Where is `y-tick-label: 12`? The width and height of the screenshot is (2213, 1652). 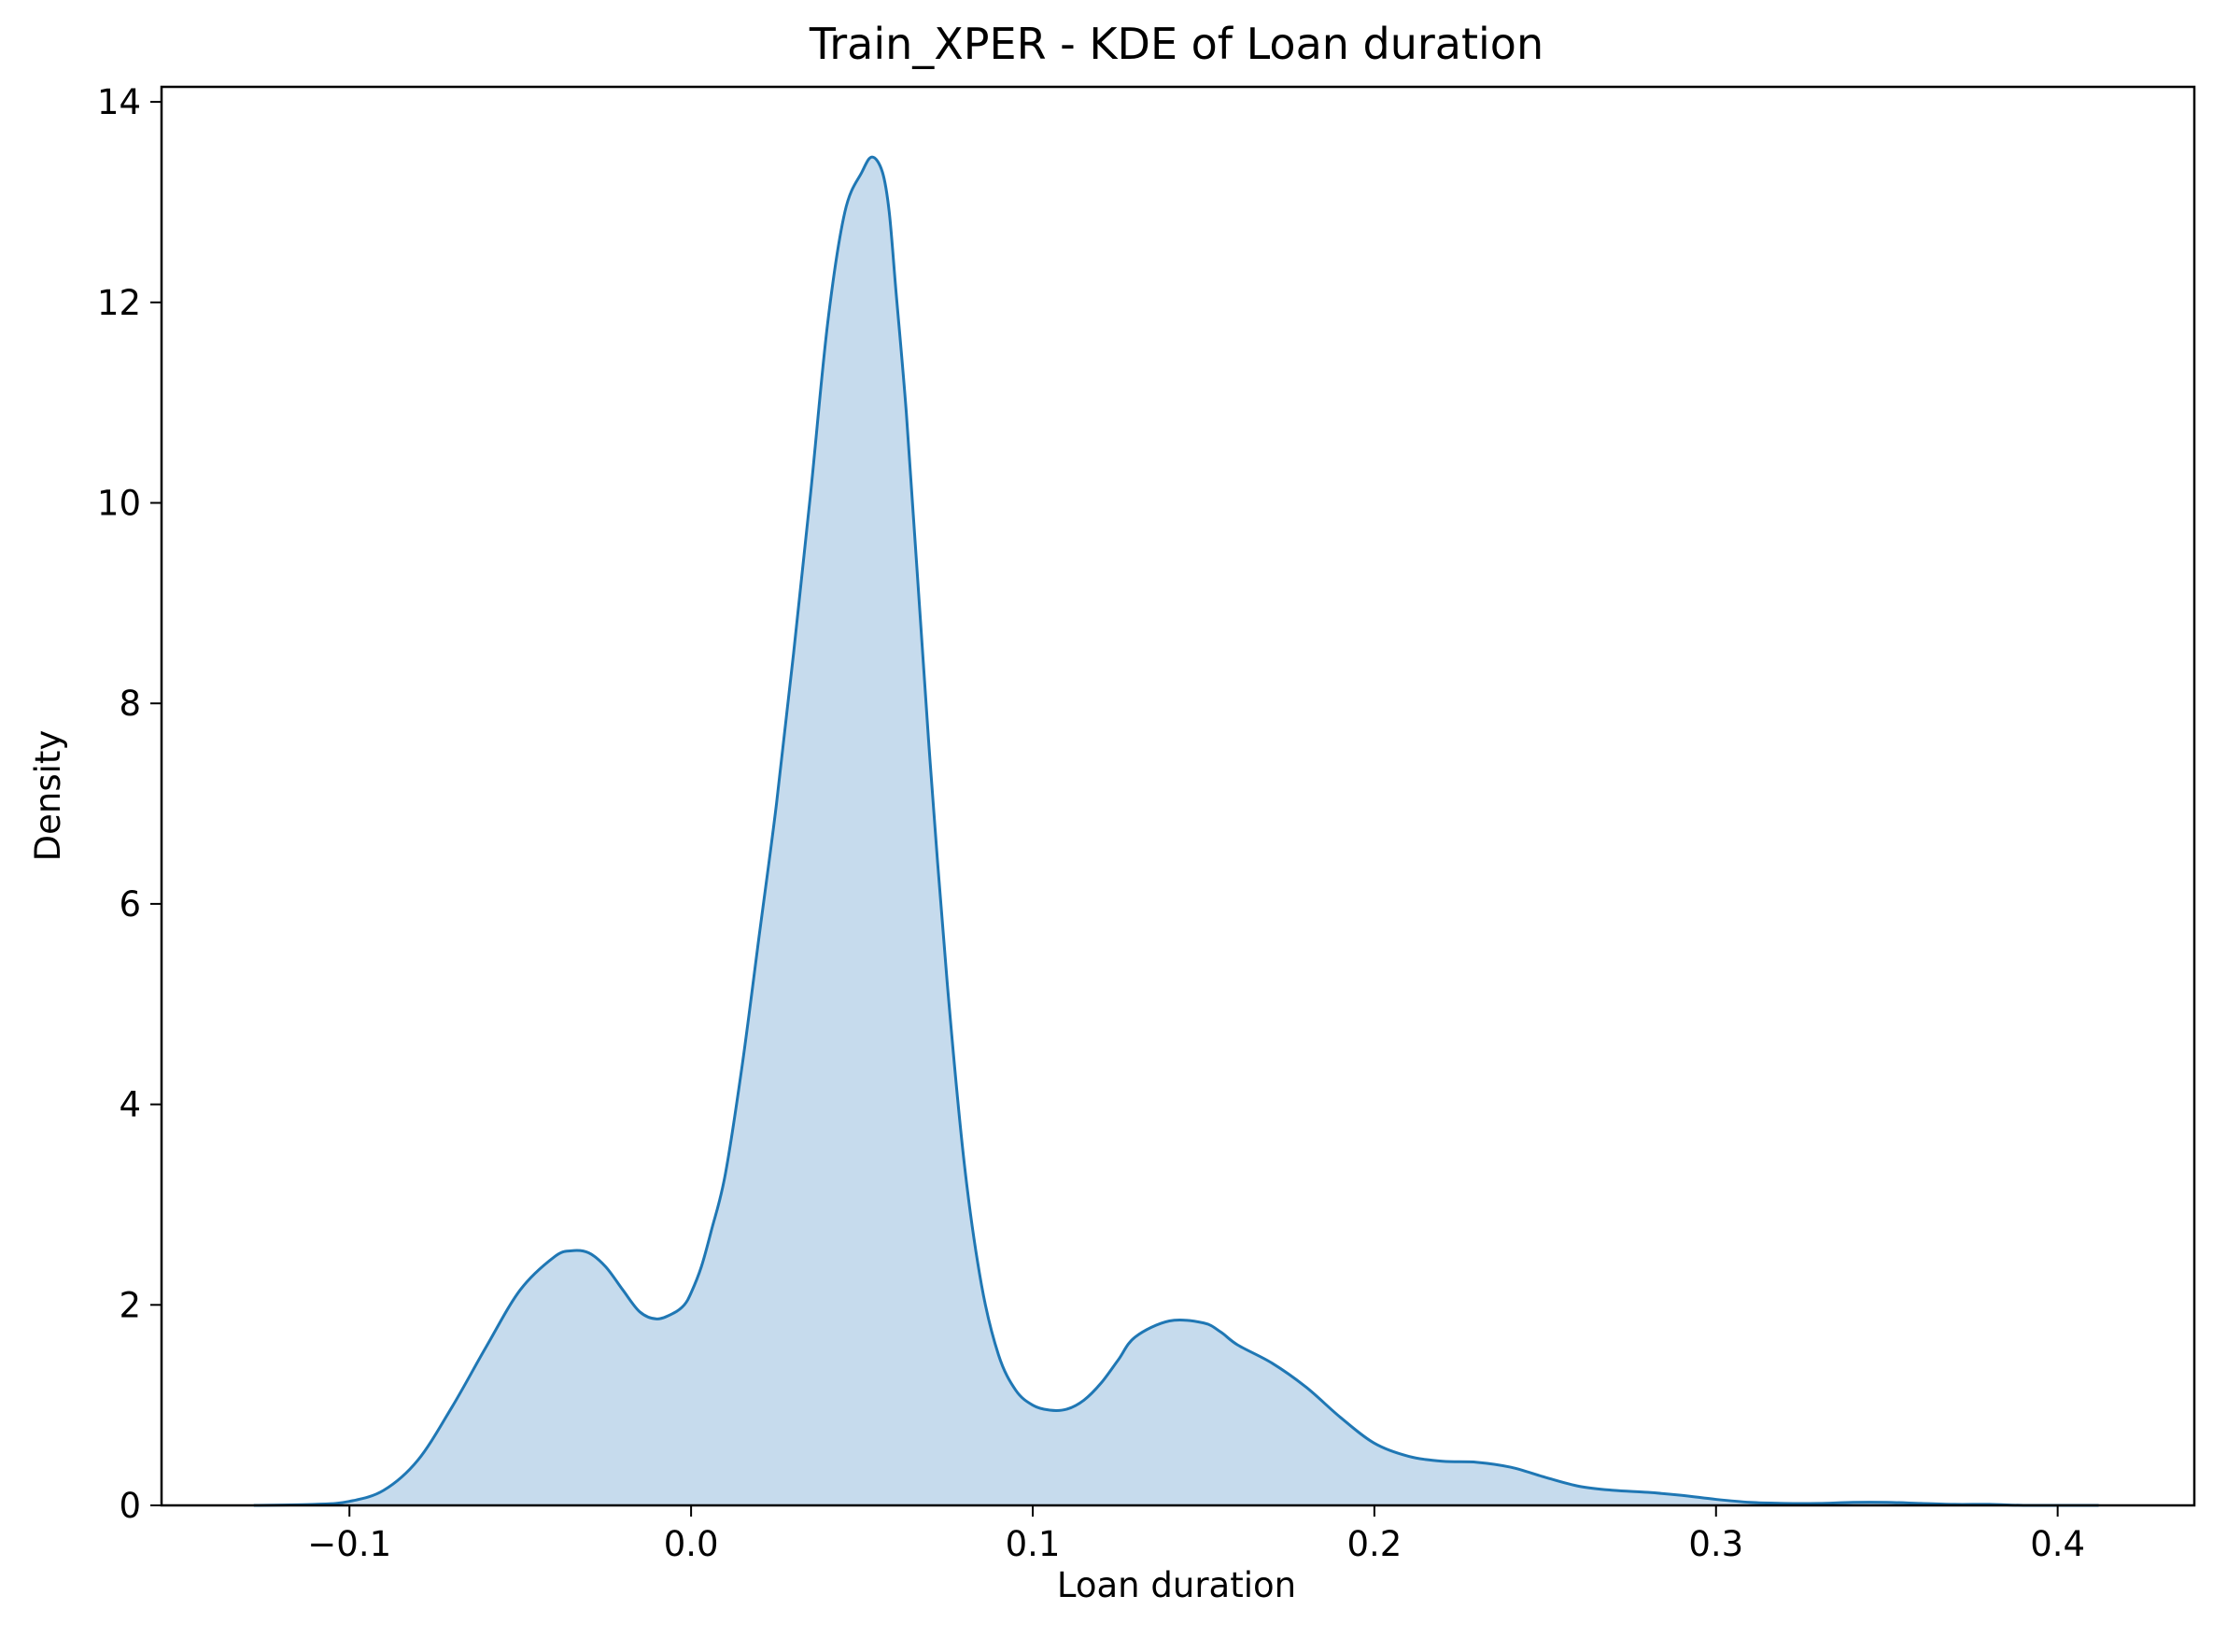 y-tick-label: 12 is located at coordinates (119, 303).